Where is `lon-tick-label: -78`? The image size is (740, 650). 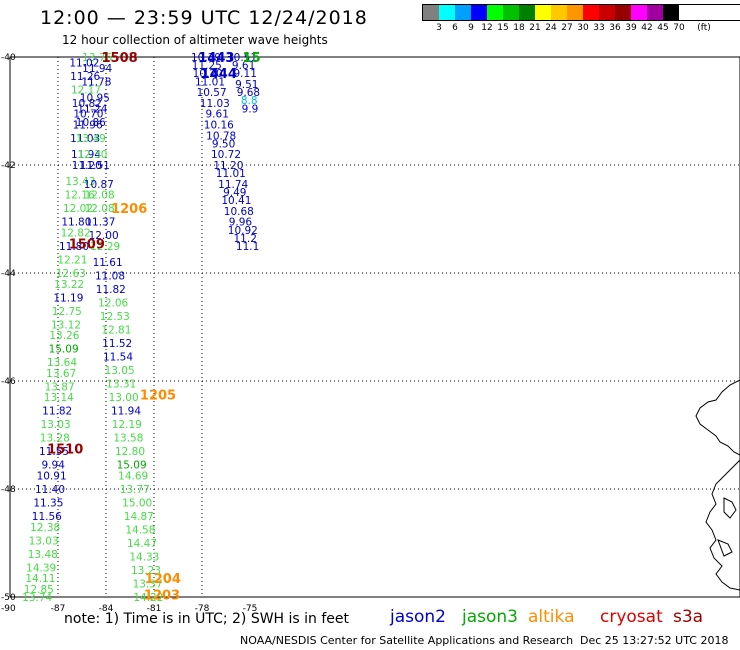 lon-tick-label: -78 is located at coordinates (202, 609).